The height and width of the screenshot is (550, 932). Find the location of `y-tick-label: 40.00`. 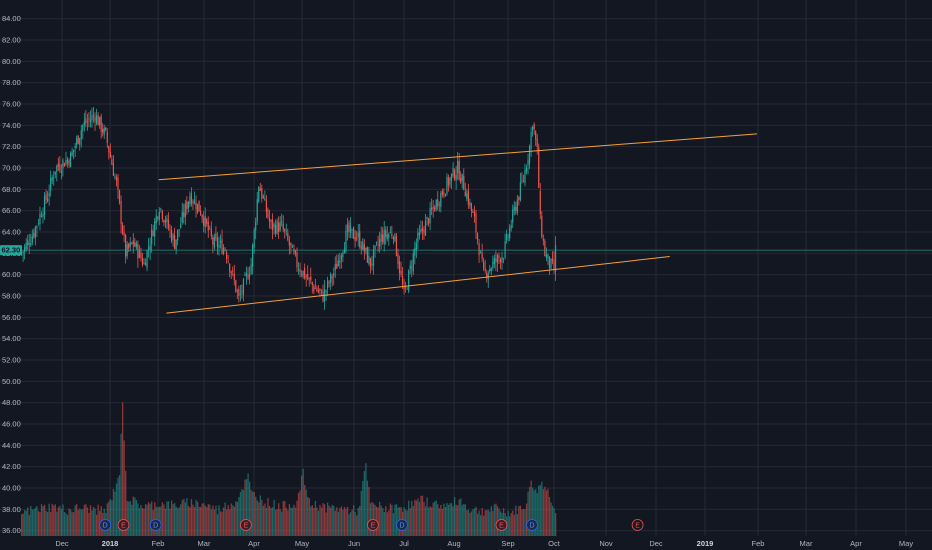

y-tick-label: 40.00 is located at coordinates (11, 488).